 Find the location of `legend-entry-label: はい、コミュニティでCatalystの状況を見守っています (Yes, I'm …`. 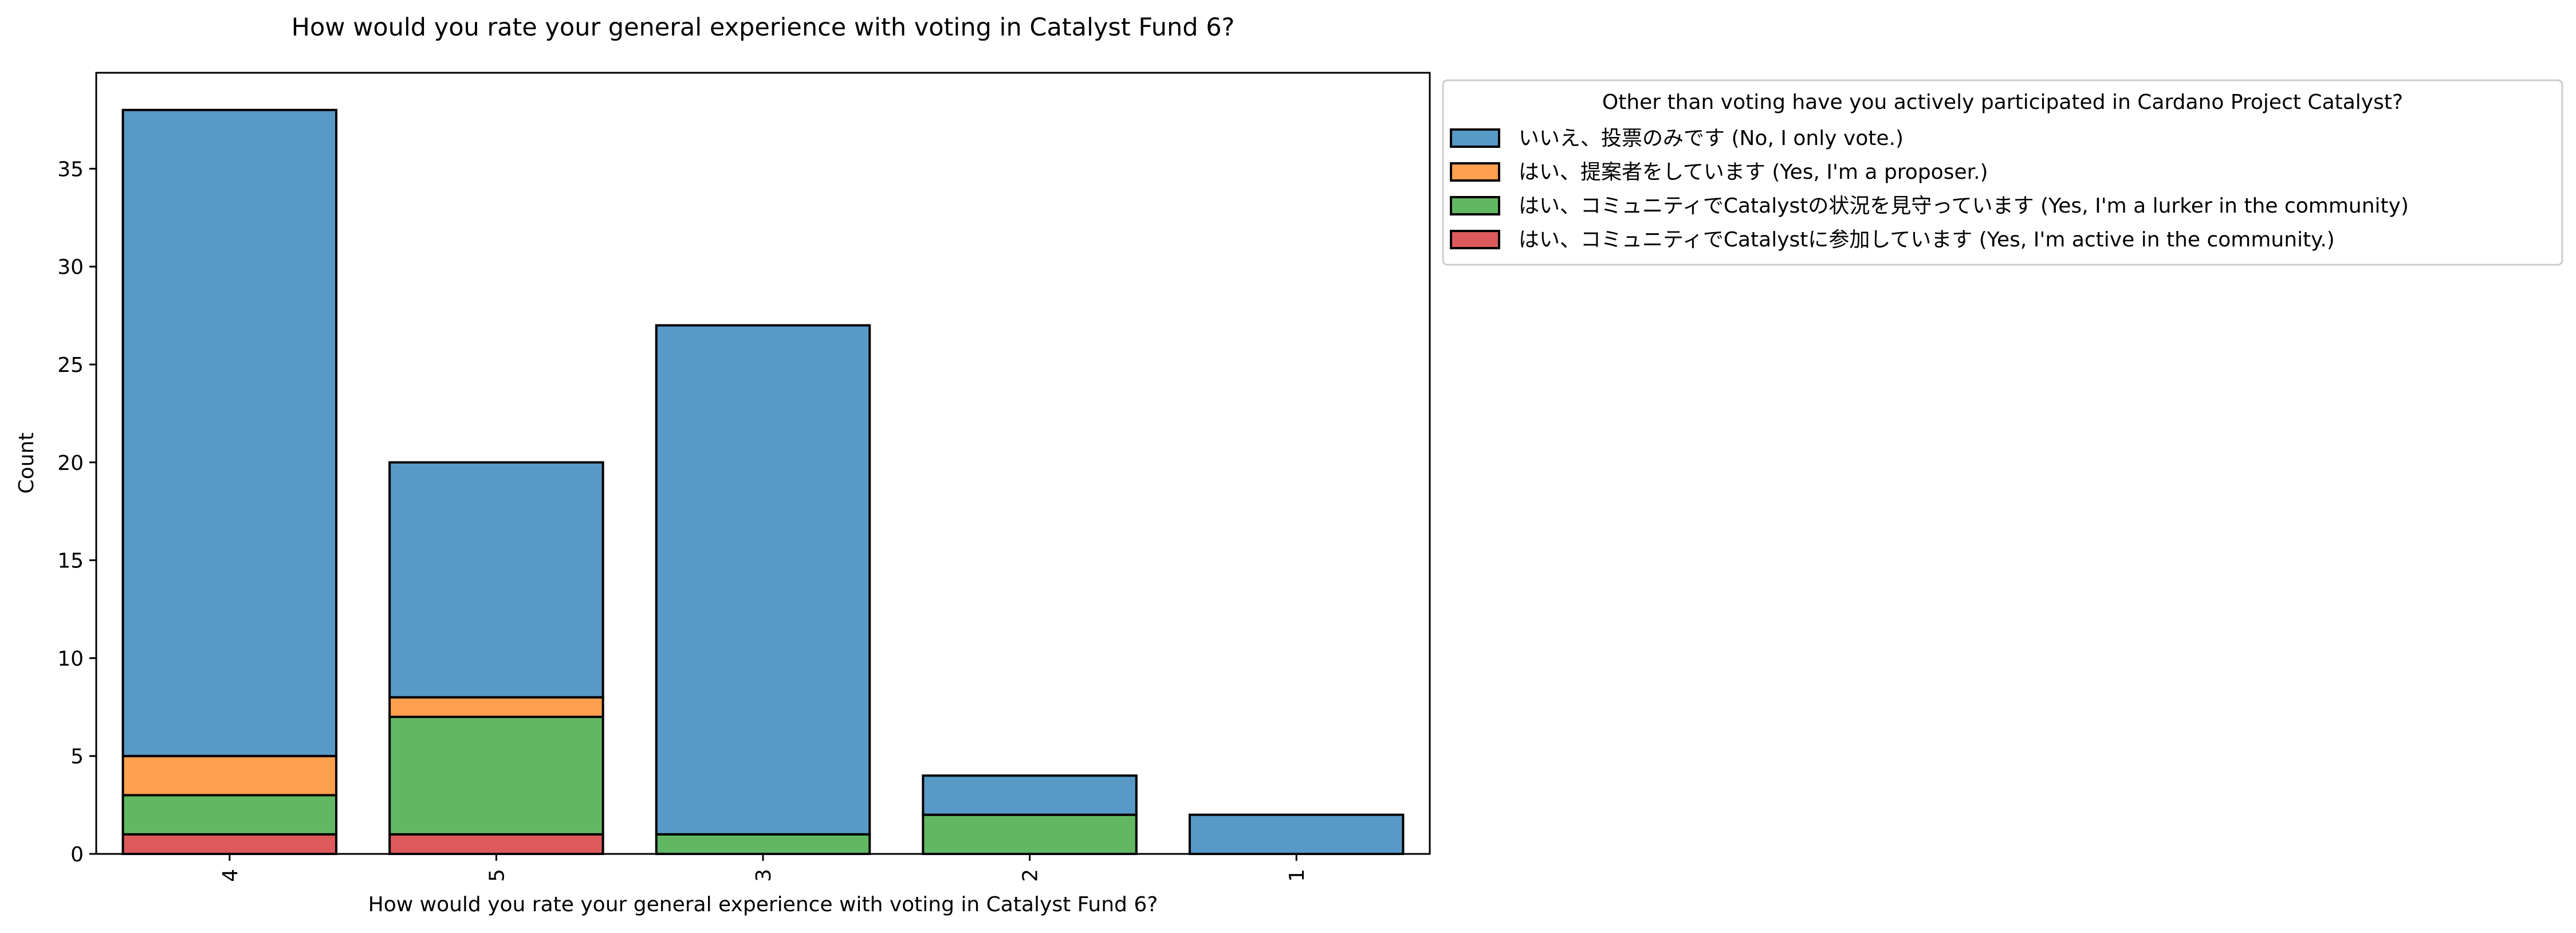

legend-entry-label: はい、コミュニティでCatalystの状況を見守っています (Yes, I'm … is located at coordinates (1964, 206).